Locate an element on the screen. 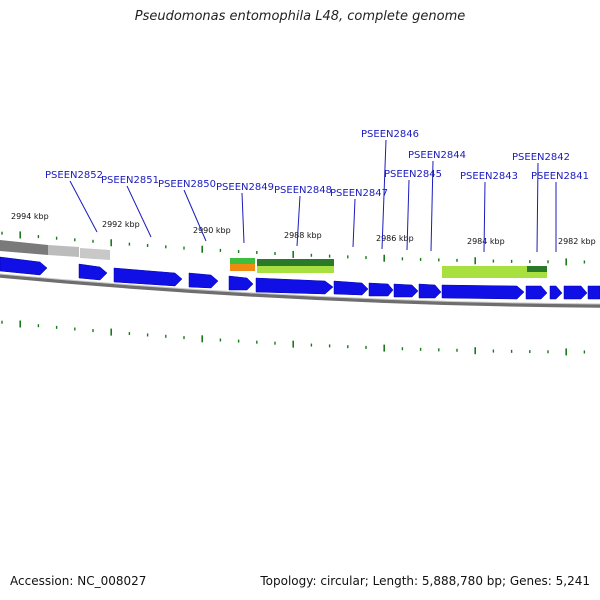  upper-tick-row is located at coordinates (293, 248).